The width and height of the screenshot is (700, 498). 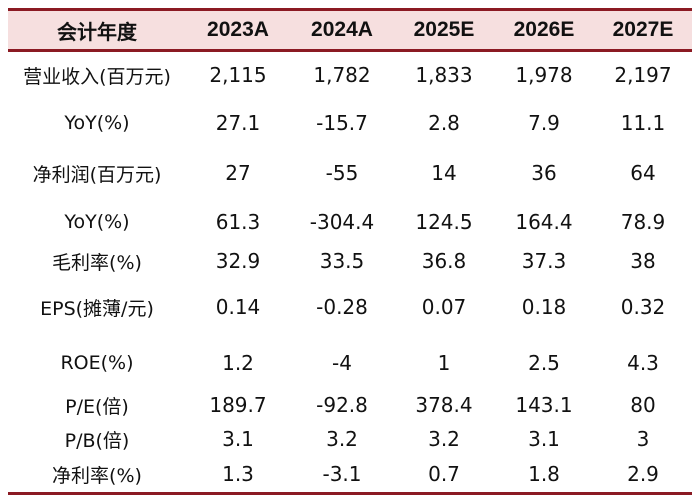 I want to click on table-row: ROE(%) 1.2 -4 1 2.5 4.3, so click(x=350, y=363).